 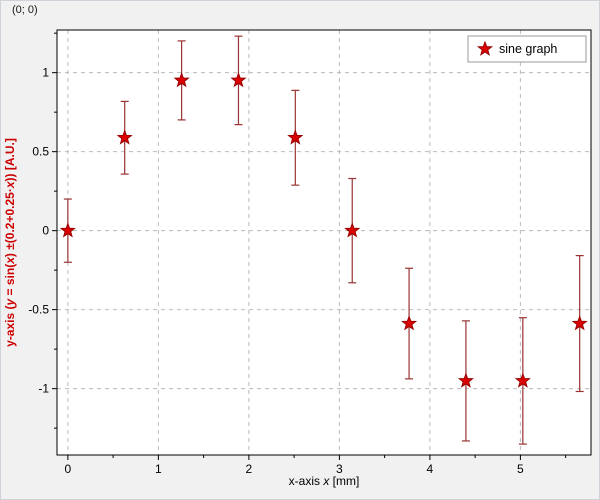 What do you see at coordinates (485, 48) in the screenshot?
I see `legend-marker-icon` at bounding box center [485, 48].